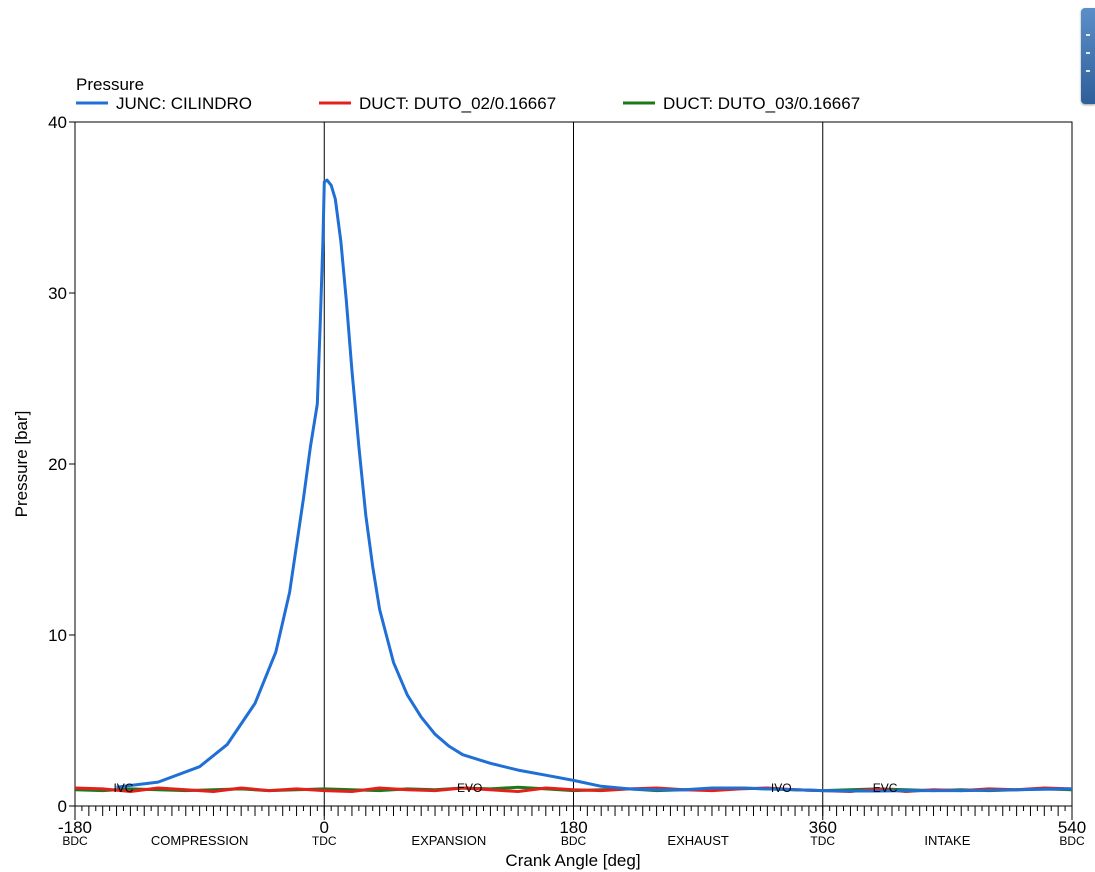  What do you see at coordinates (761, 103) in the screenshot?
I see `legend-entry-label: DUCT: DUTO_03/0.16667` at bounding box center [761, 103].